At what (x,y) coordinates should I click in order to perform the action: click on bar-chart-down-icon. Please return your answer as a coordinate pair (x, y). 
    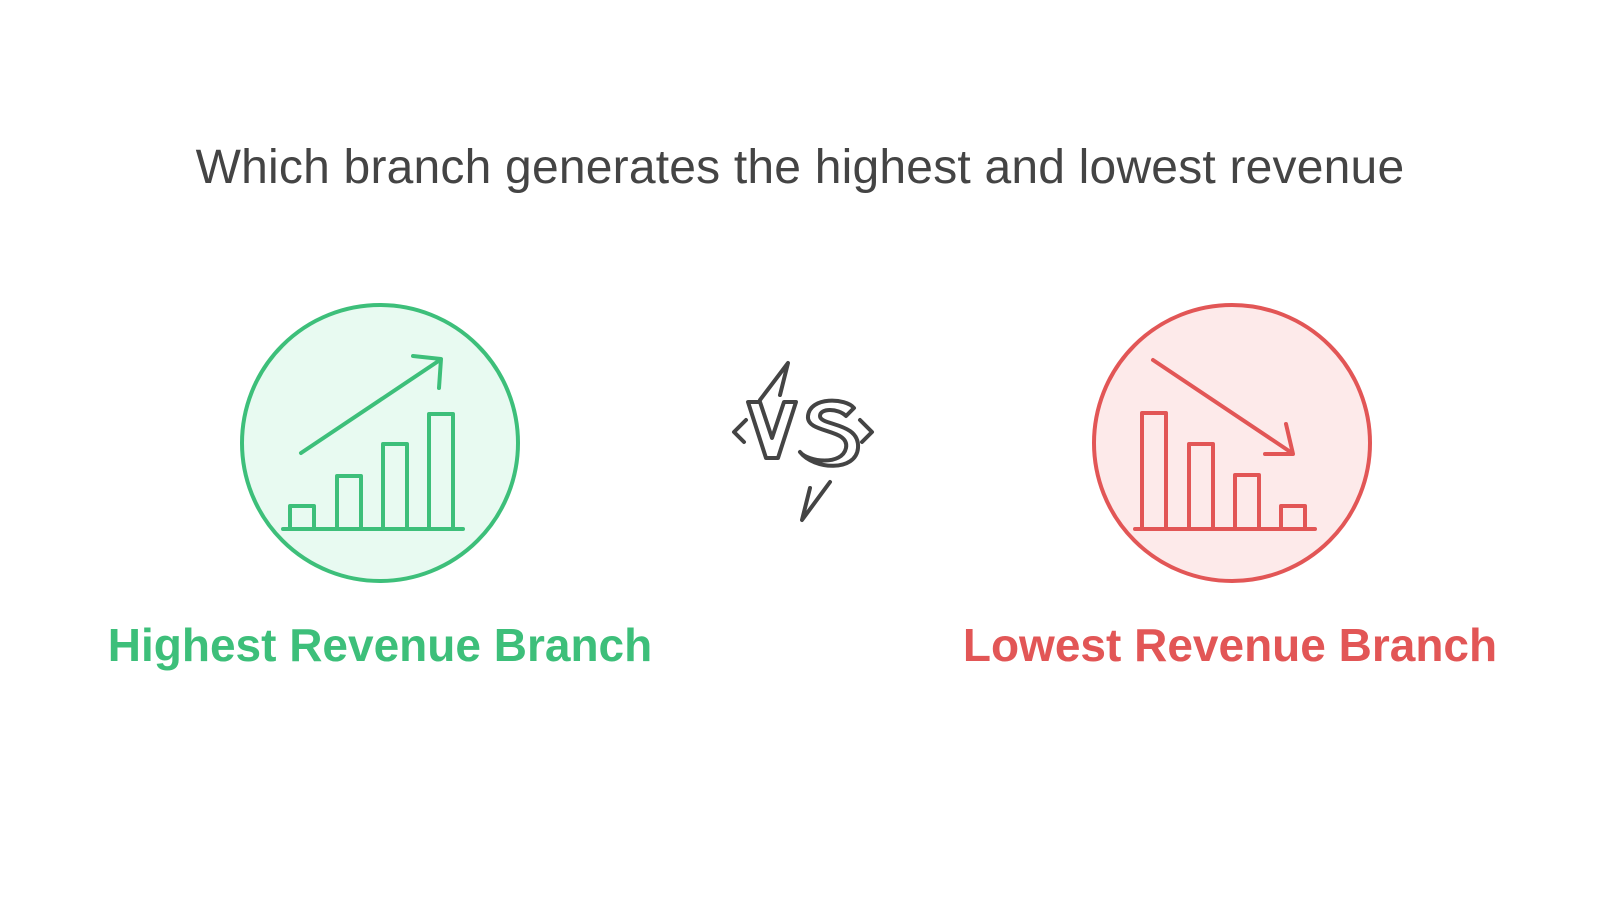
    Looking at the image, I should click on (1232, 443).